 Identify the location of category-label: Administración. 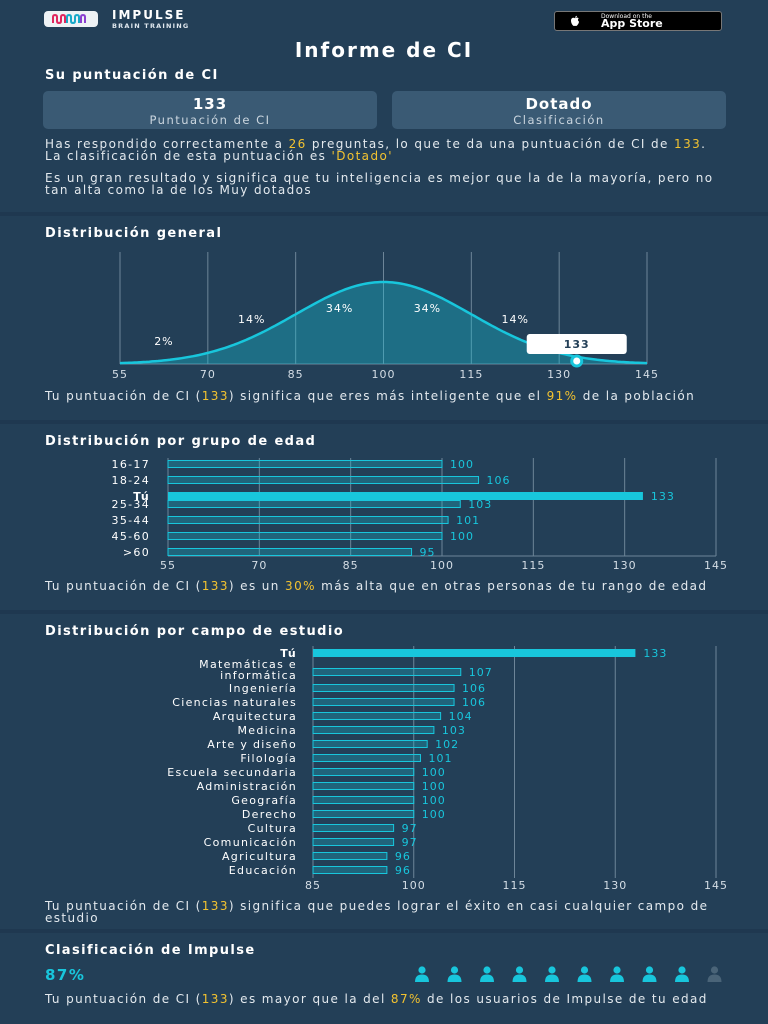
(247, 786).